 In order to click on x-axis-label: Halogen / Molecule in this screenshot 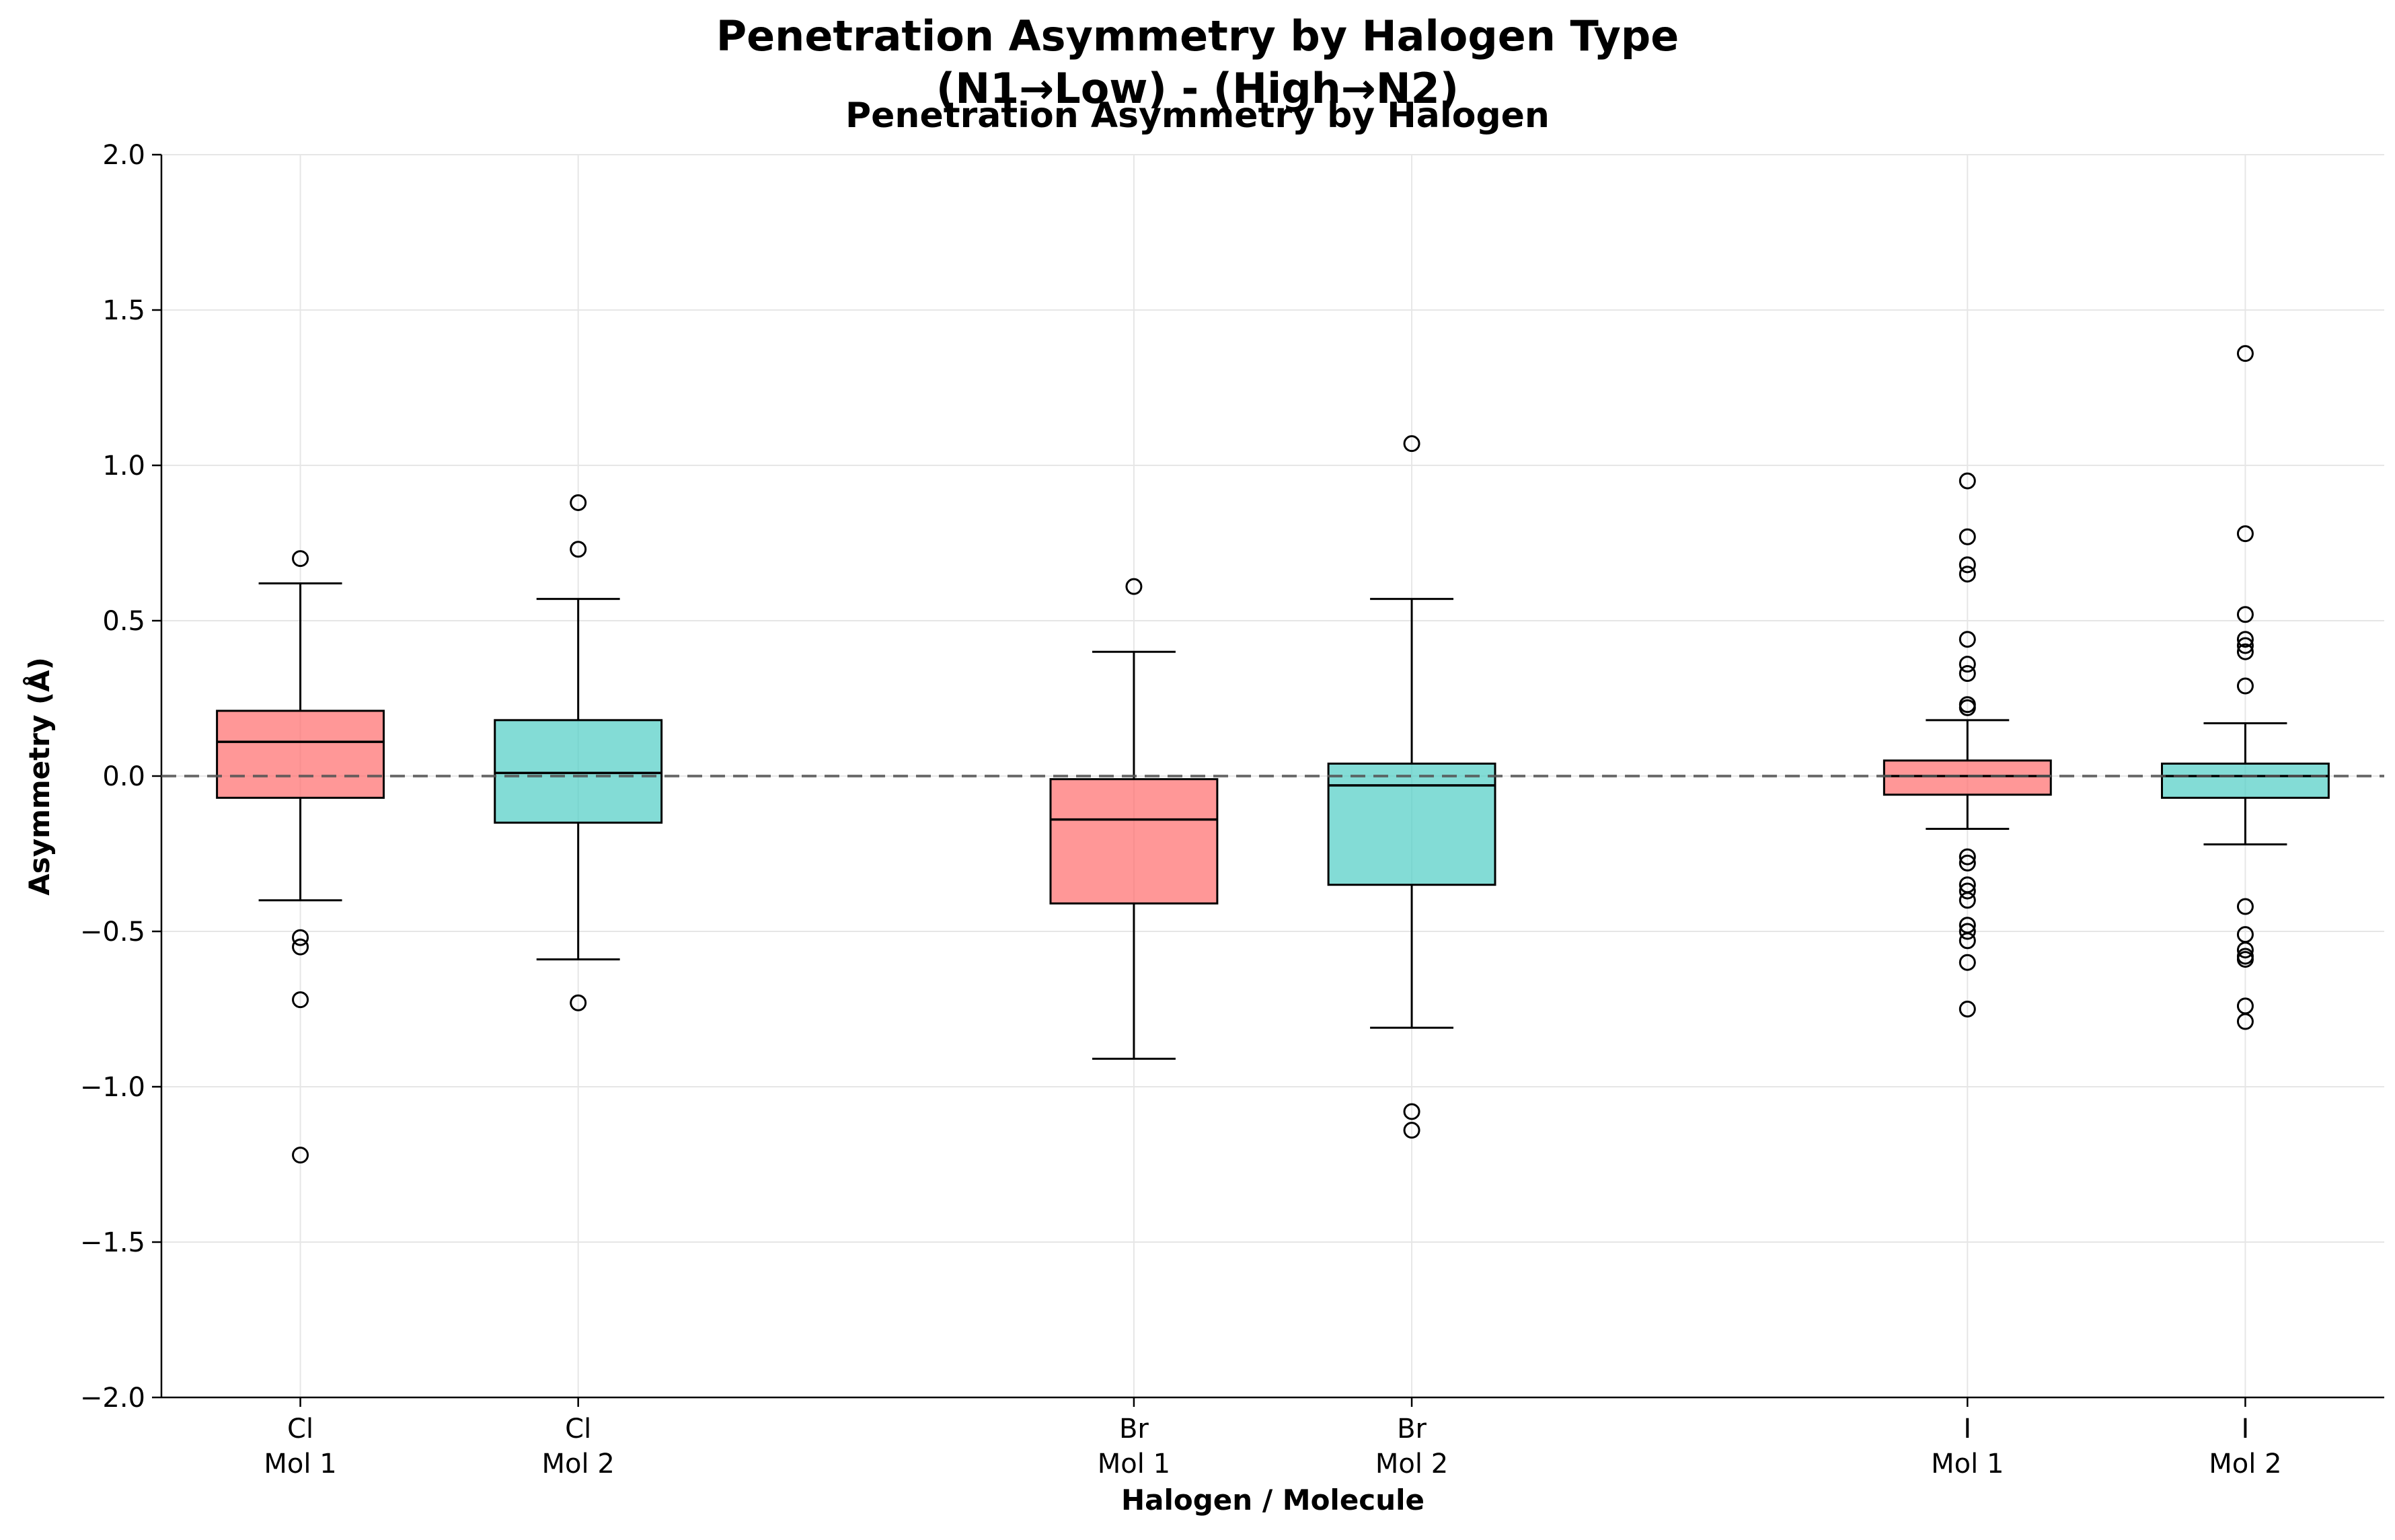, I will do `click(1272, 1500)`.